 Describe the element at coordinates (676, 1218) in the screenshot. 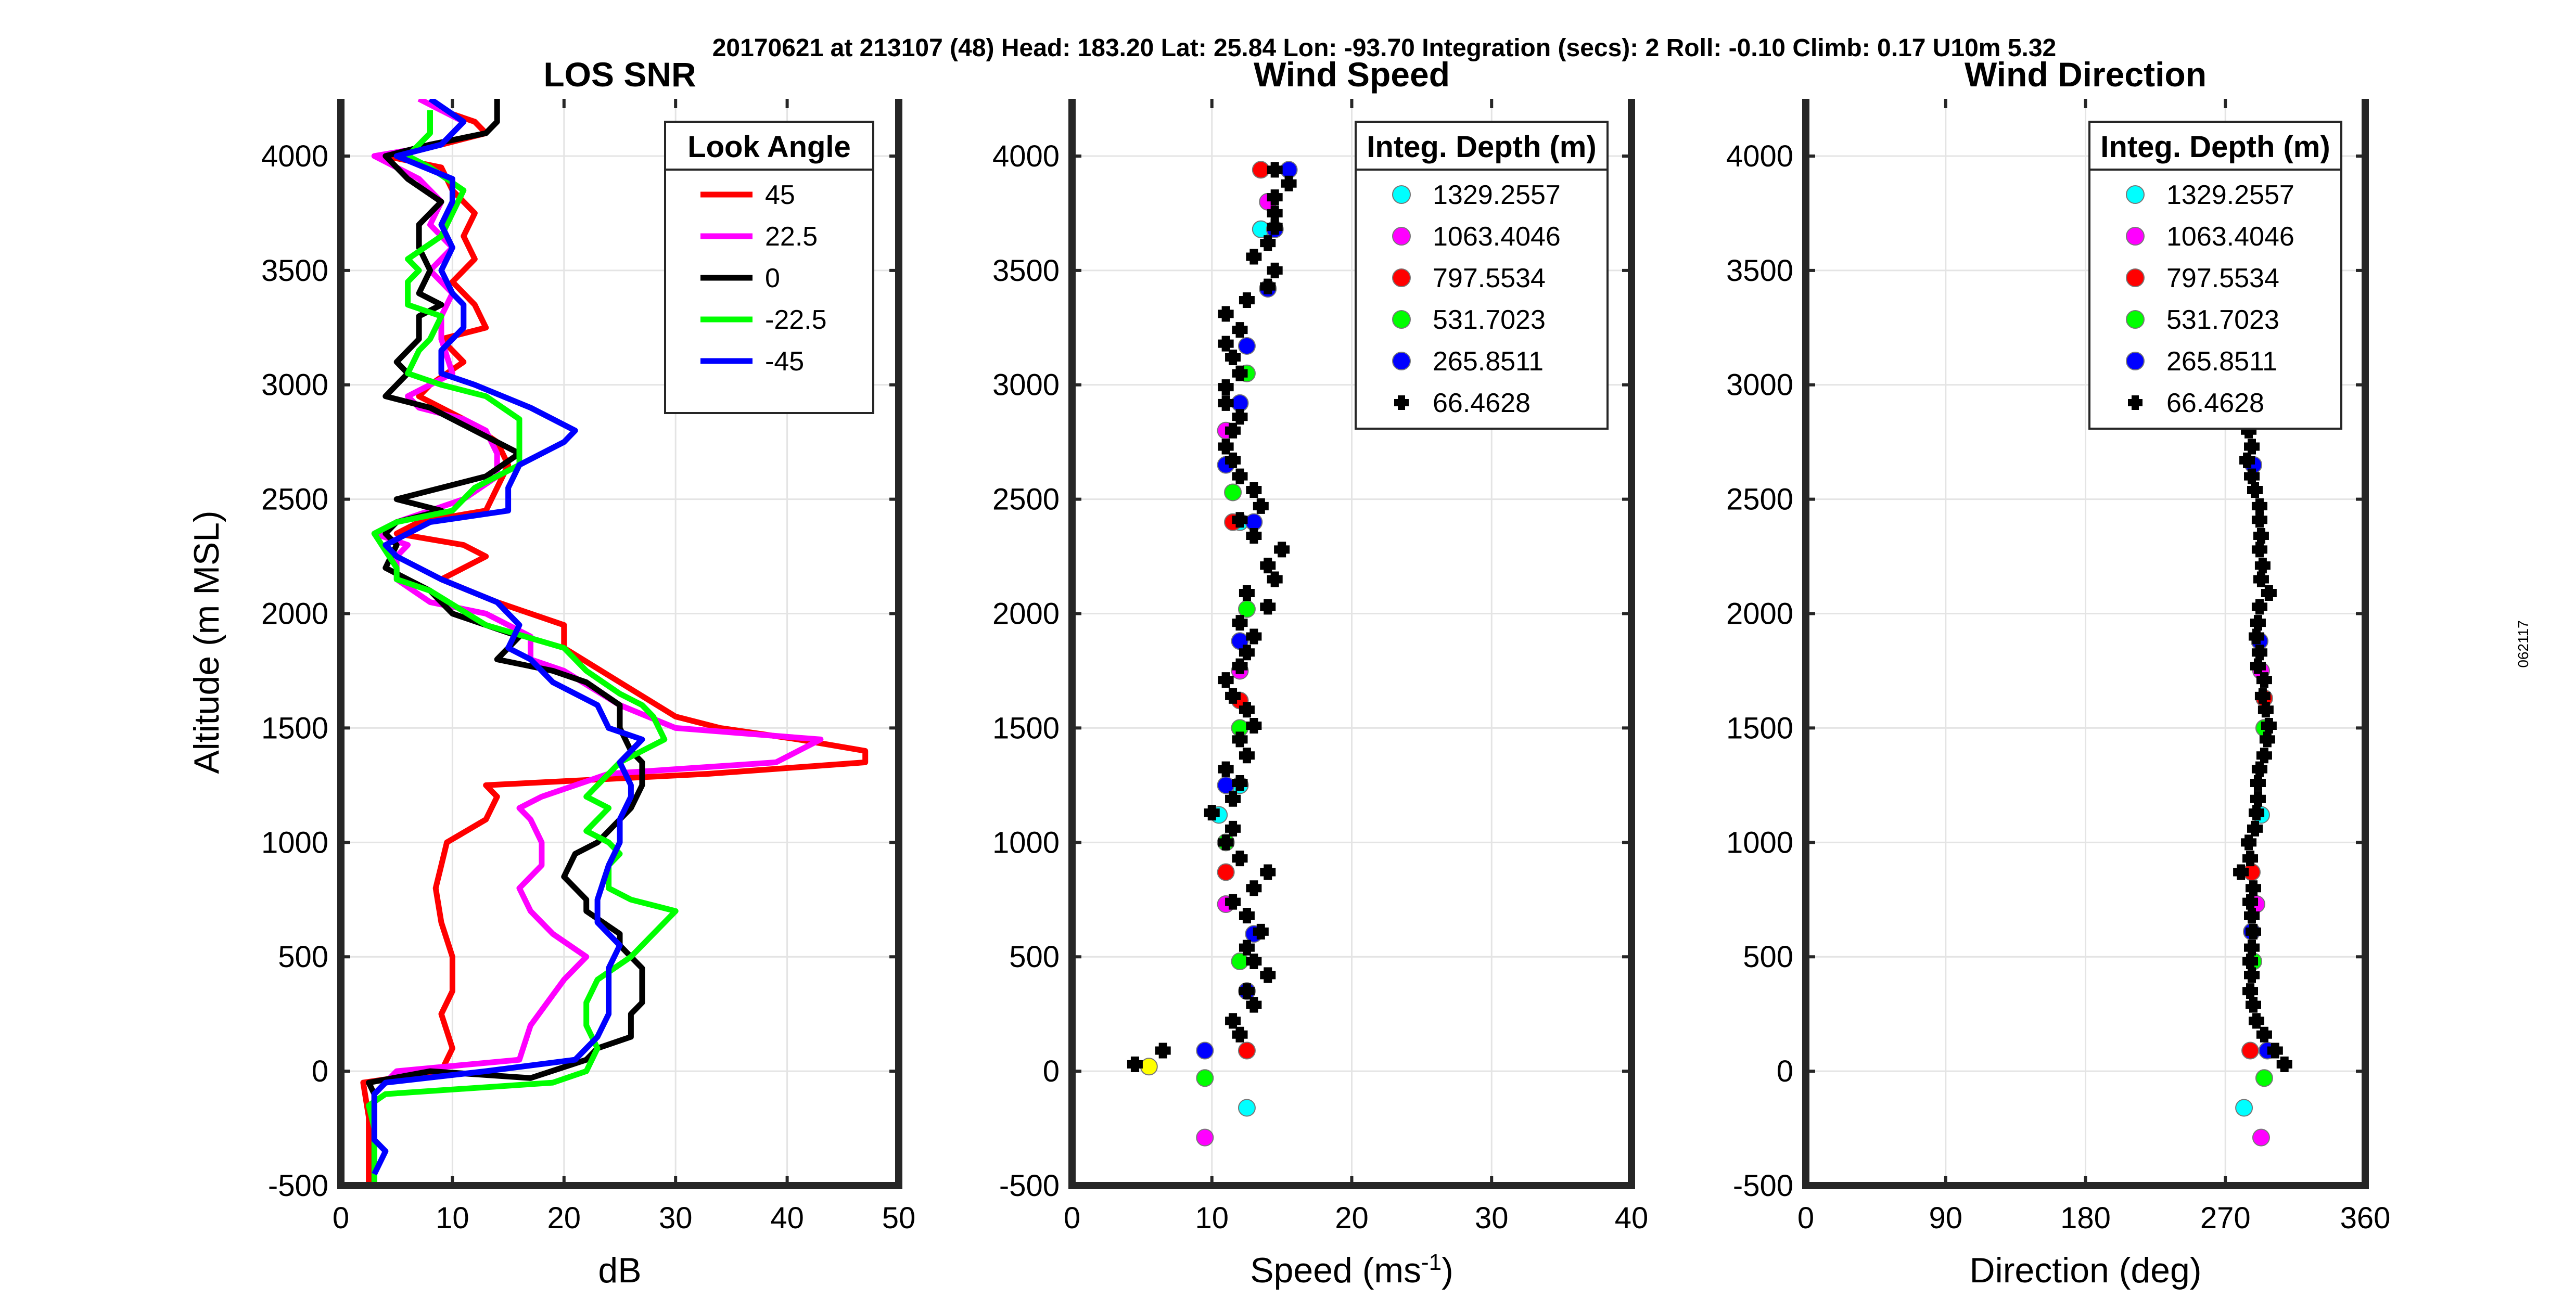

I see `los-snr-xtick-label: 30` at that location.